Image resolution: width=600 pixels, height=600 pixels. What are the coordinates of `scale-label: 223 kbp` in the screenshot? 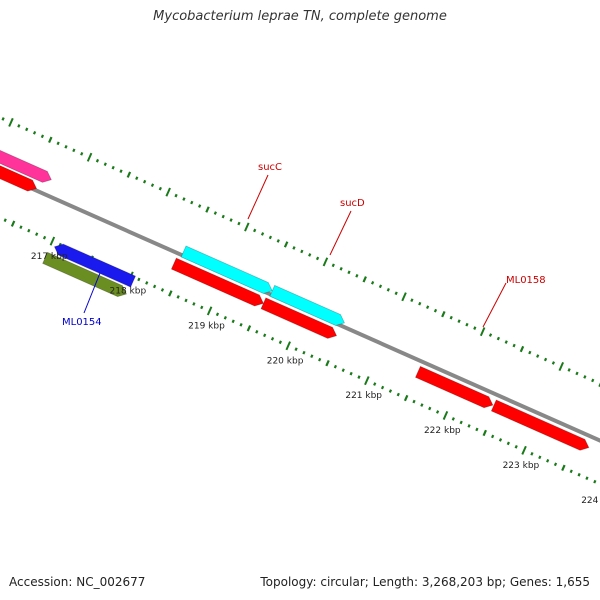 It's located at (521, 466).